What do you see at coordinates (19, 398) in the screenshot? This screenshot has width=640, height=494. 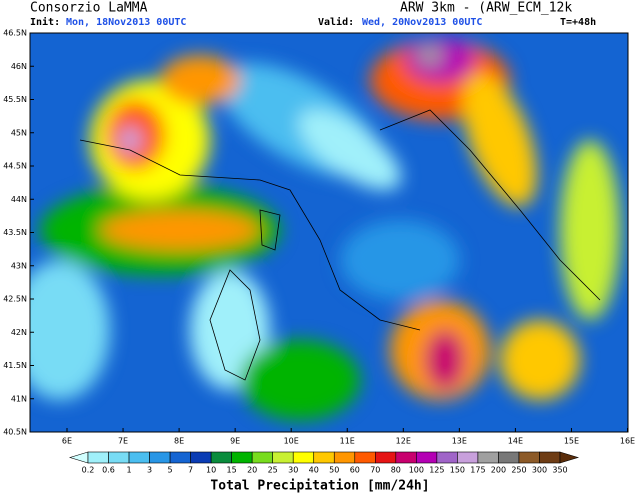 I see `lat-label: 41N` at bounding box center [19, 398].